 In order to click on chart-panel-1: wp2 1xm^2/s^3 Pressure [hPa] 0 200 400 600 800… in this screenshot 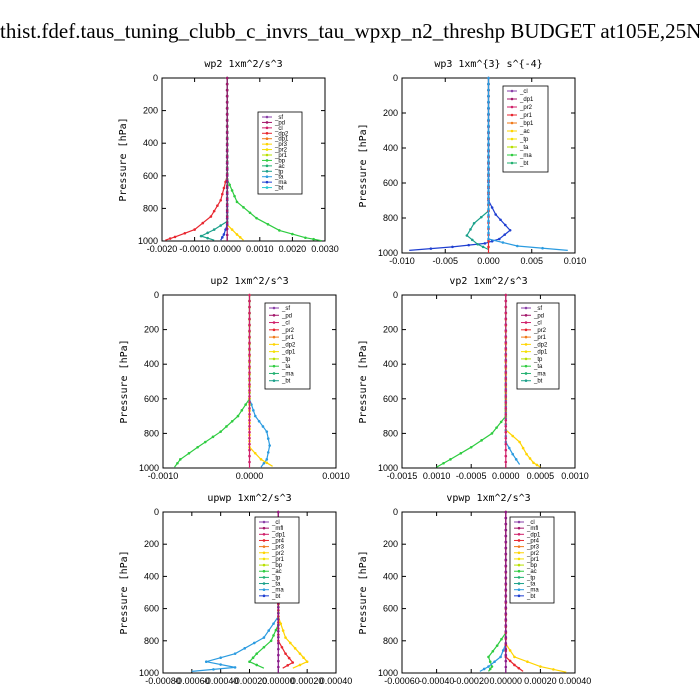, I will do `click(228, 156)`.